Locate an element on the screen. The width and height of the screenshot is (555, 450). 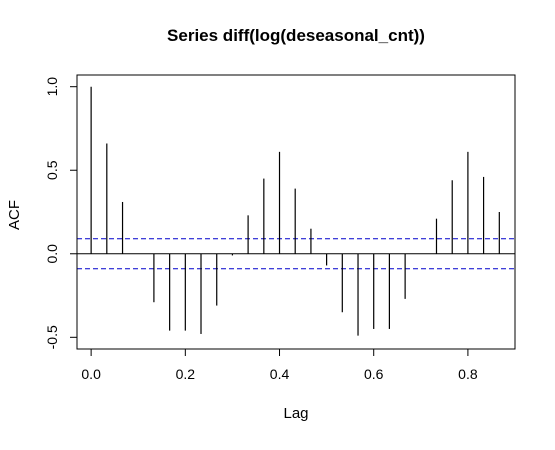
chart-title: Series diff(log(deseasonal_cnt)) is located at coordinates (296, 35).